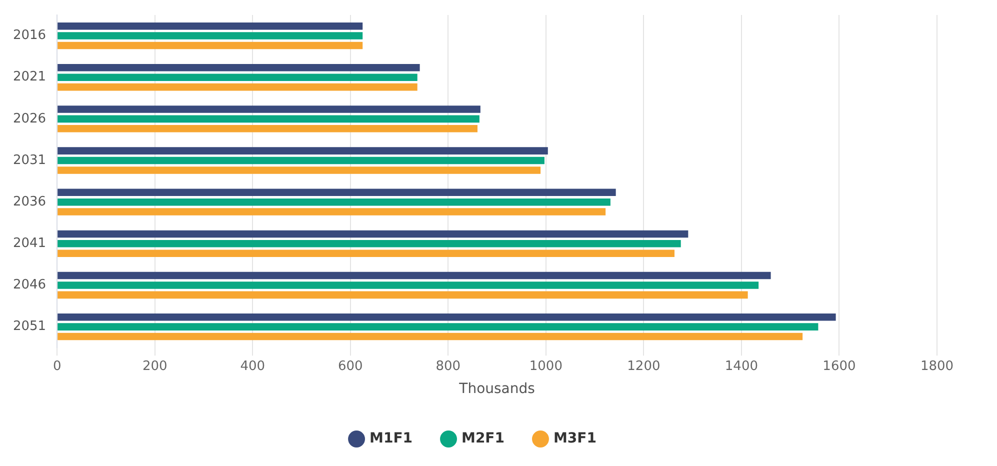 The height and width of the screenshot is (466, 997). I want to click on x-tick-label: 0, so click(57, 366).